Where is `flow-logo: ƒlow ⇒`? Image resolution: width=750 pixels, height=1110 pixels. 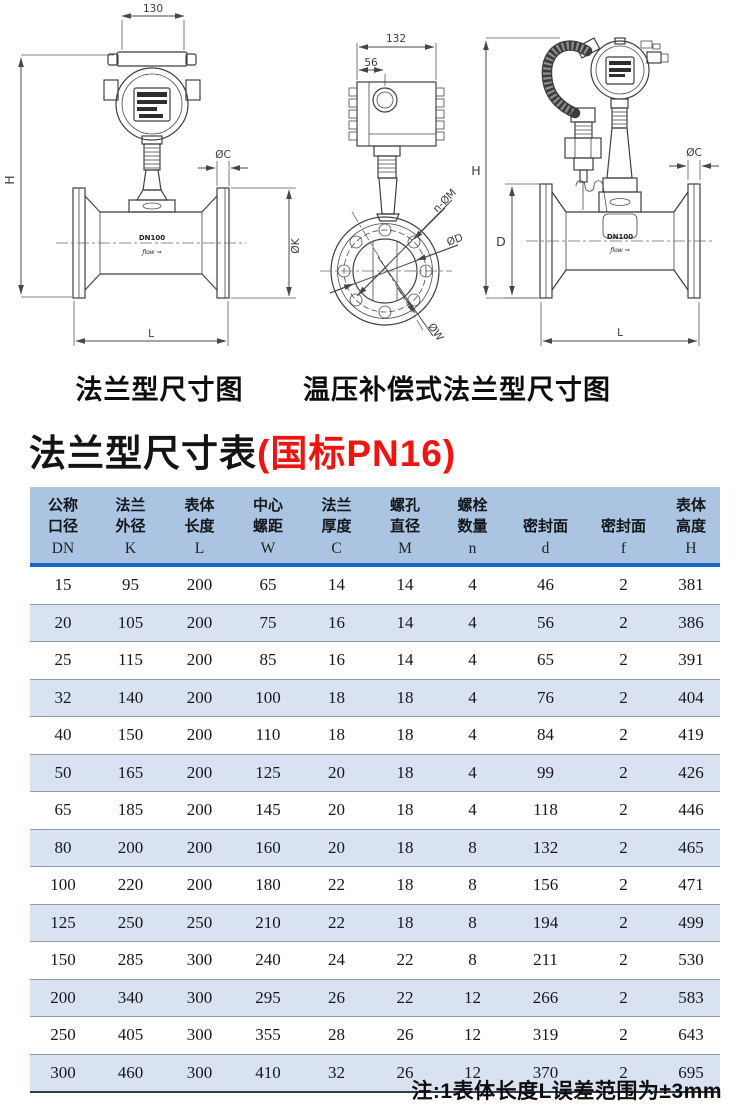
flow-logo: ƒlow ⇒ is located at coordinates (151, 252).